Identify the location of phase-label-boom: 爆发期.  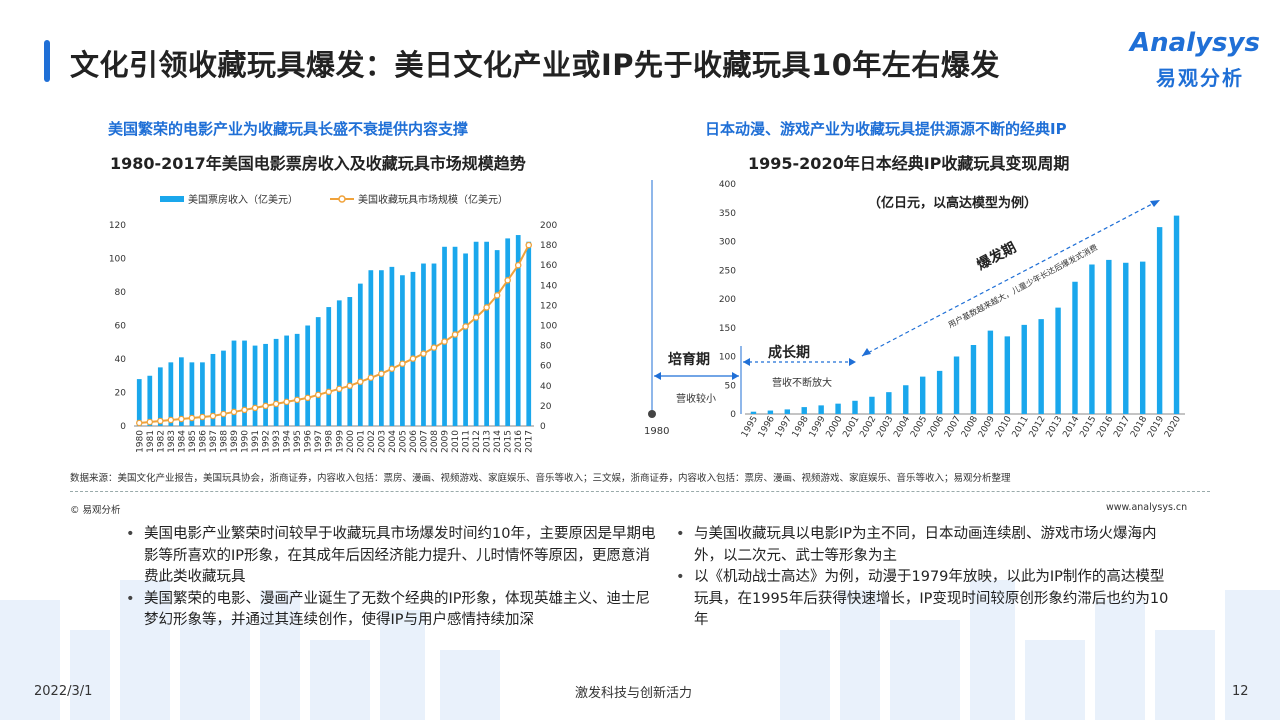
(996, 256).